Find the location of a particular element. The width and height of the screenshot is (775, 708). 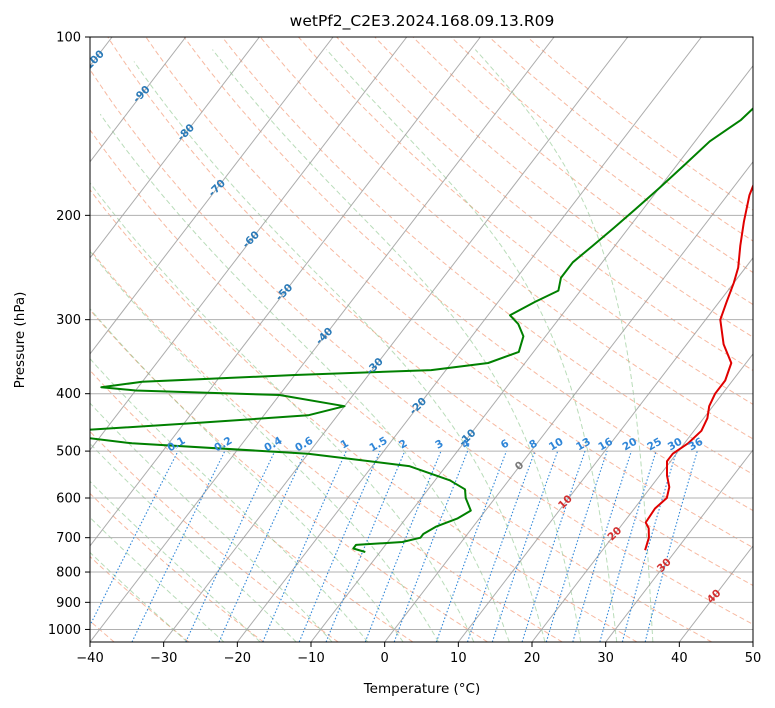

x-tick-label: −40 is located at coordinates (89, 658).